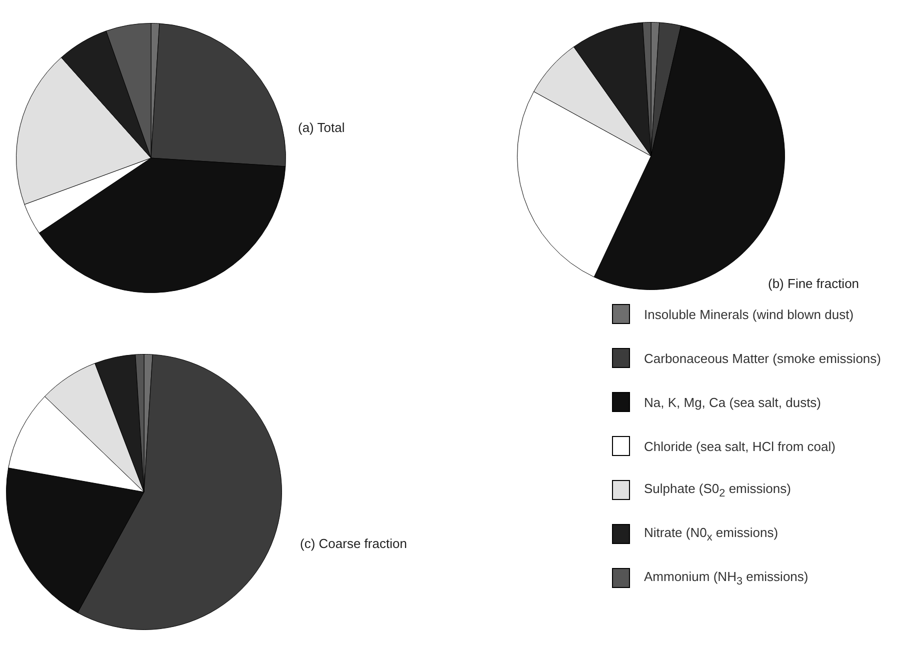  What do you see at coordinates (321, 127) in the screenshot?
I see `text: (a) Total` at bounding box center [321, 127].